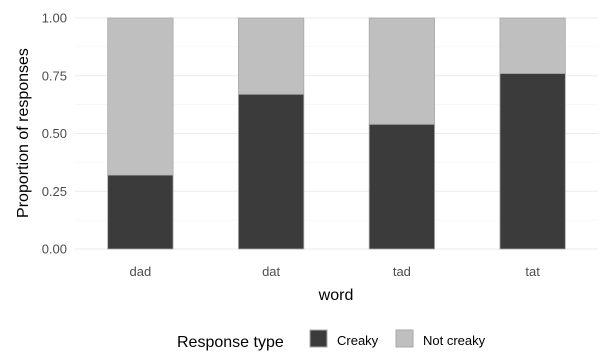 This screenshot has width=600, height=352. What do you see at coordinates (23, 133) in the screenshot?
I see `y-axis-title: Proportion of responses` at bounding box center [23, 133].